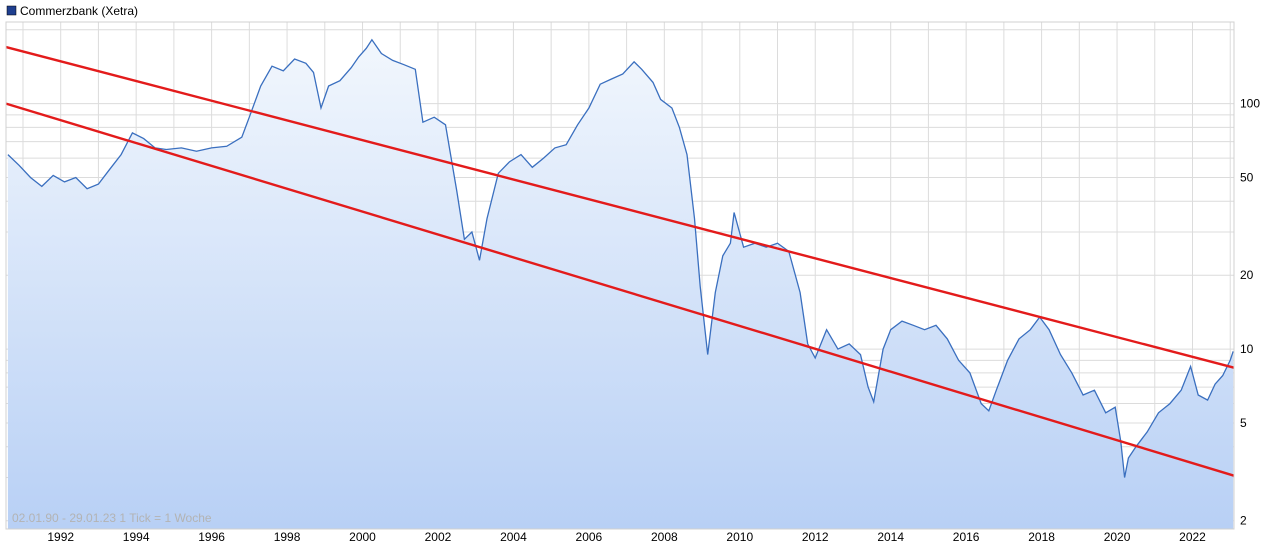  I want to click on x-tick-label: 2016, so click(966, 537).